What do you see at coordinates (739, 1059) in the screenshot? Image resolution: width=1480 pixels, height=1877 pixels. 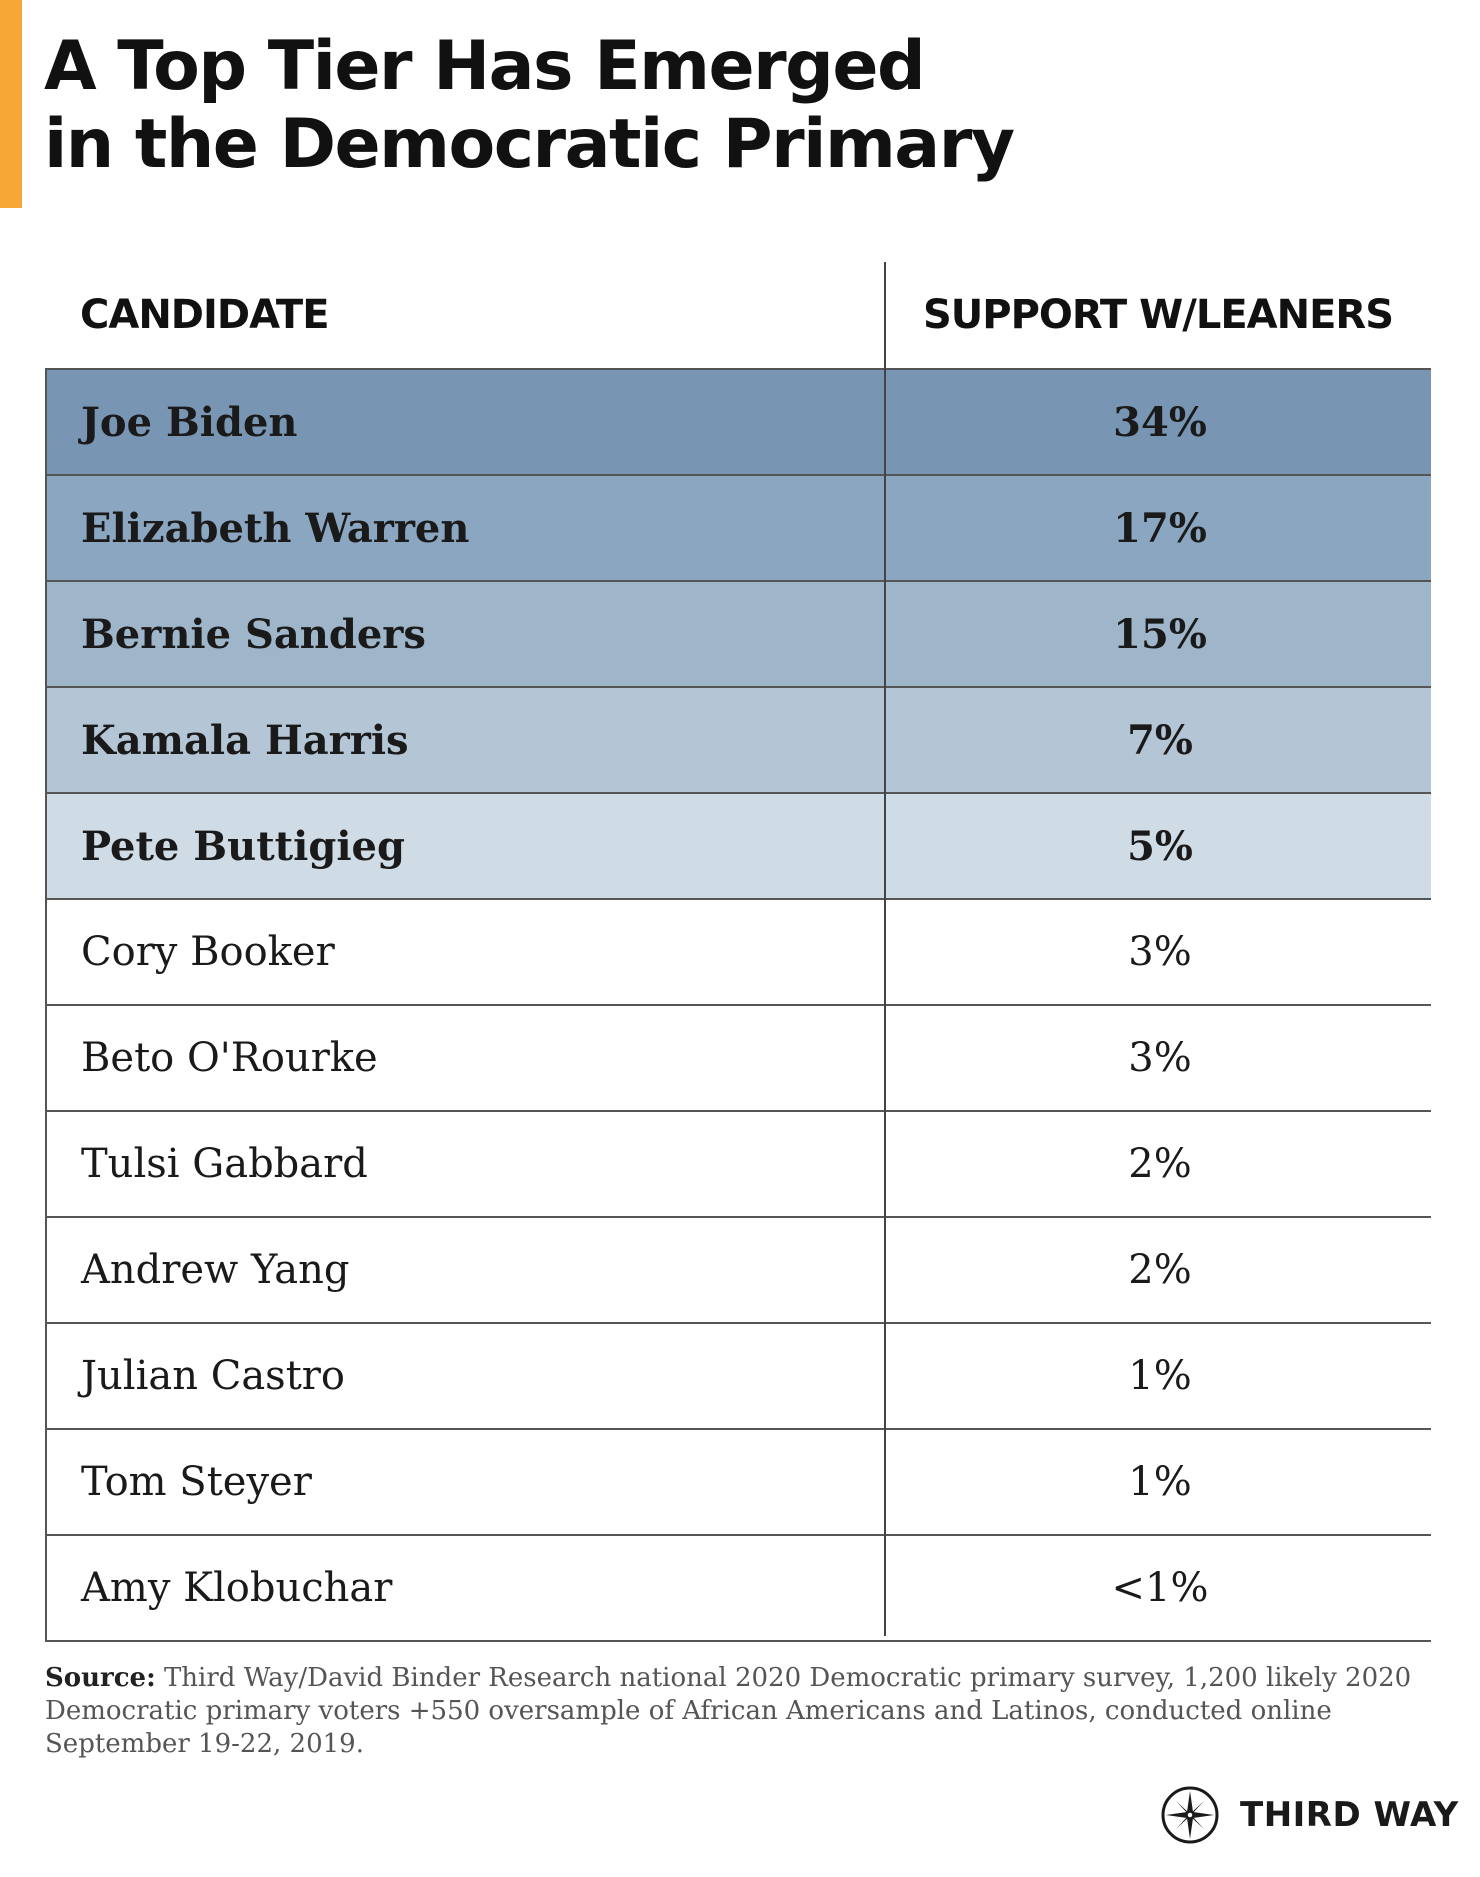 I see `table-row: Beto O'Rourke 3%` at bounding box center [739, 1059].